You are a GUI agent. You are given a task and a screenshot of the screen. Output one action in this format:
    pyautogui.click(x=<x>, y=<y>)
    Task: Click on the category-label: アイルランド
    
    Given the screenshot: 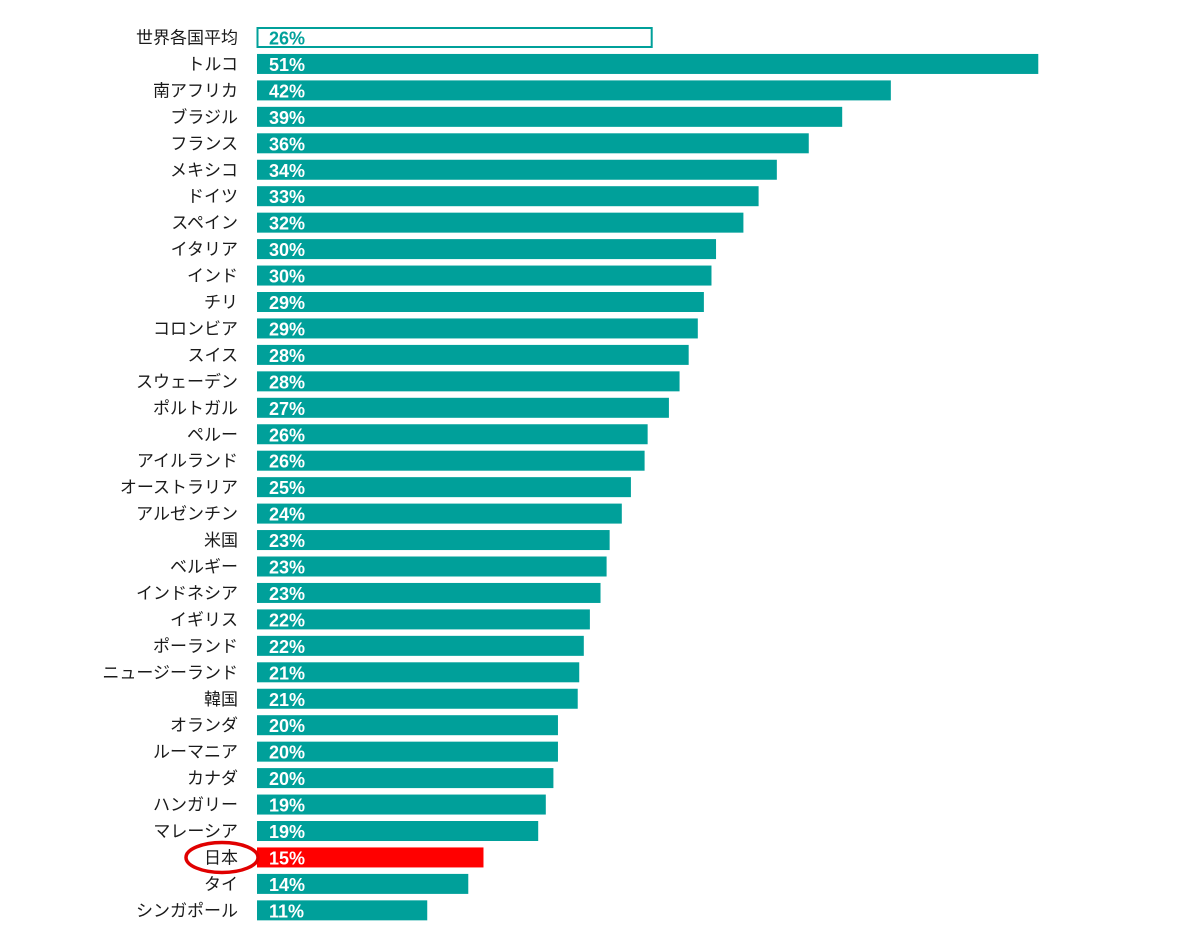 What is the action you would take?
    pyautogui.click(x=187, y=462)
    